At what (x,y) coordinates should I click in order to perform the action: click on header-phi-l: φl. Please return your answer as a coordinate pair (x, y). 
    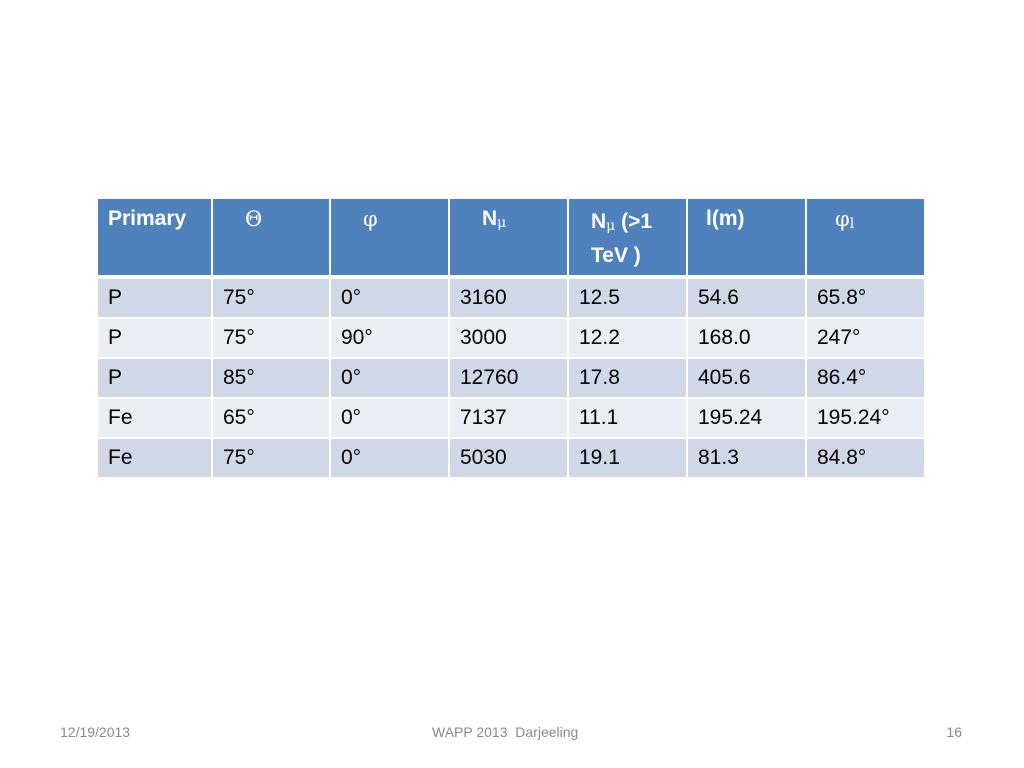
    Looking at the image, I should click on (865, 238).